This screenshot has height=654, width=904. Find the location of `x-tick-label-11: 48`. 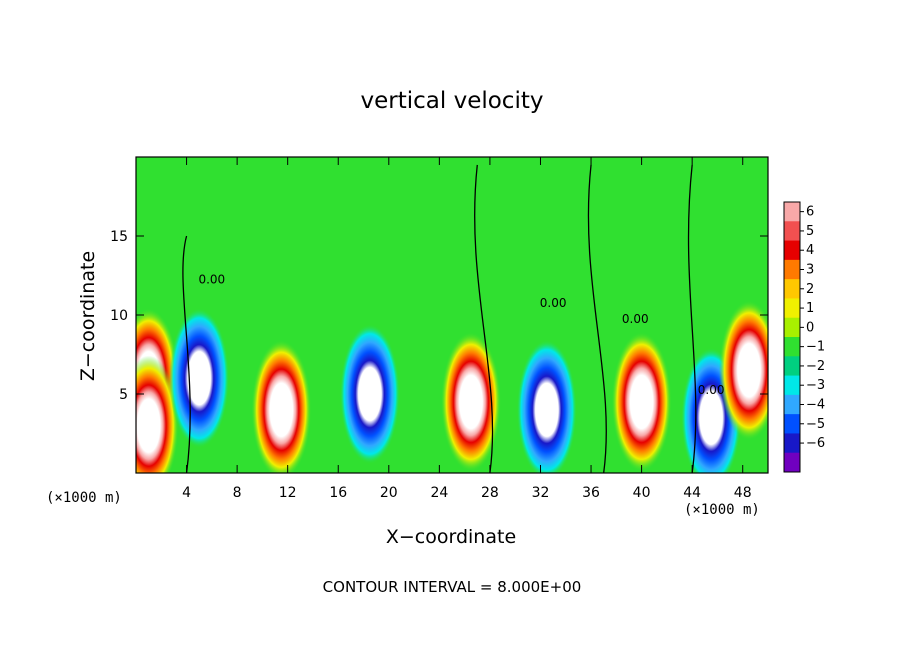

x-tick-label-11: 48 is located at coordinates (743, 493).